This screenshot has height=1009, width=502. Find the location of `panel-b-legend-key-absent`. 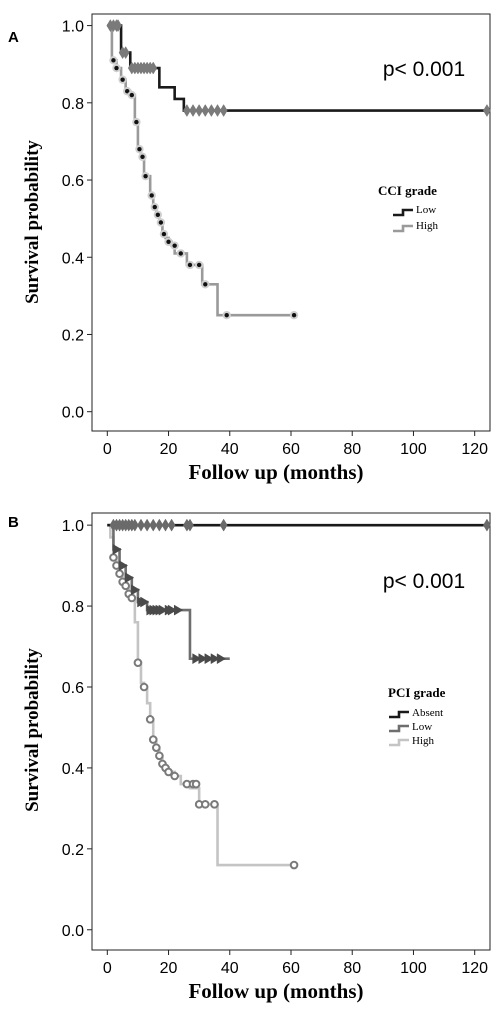

panel-b-legend-key-absent is located at coordinates (399, 714).